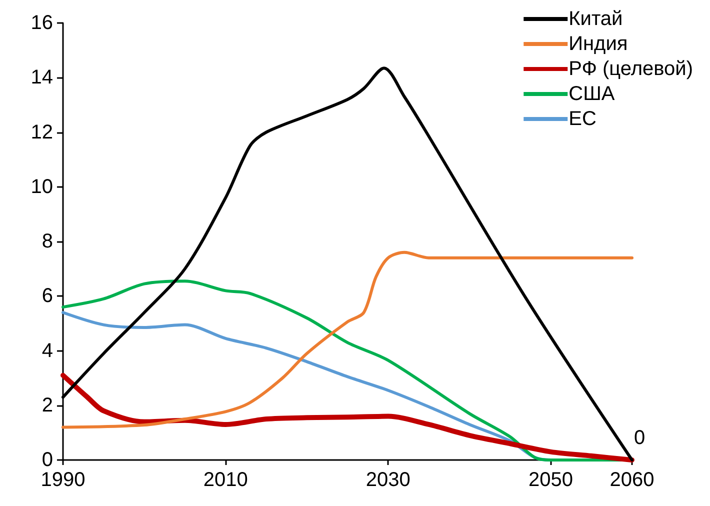 The image size is (710, 506). I want to click on y-tick-label: 6, so click(47, 296).